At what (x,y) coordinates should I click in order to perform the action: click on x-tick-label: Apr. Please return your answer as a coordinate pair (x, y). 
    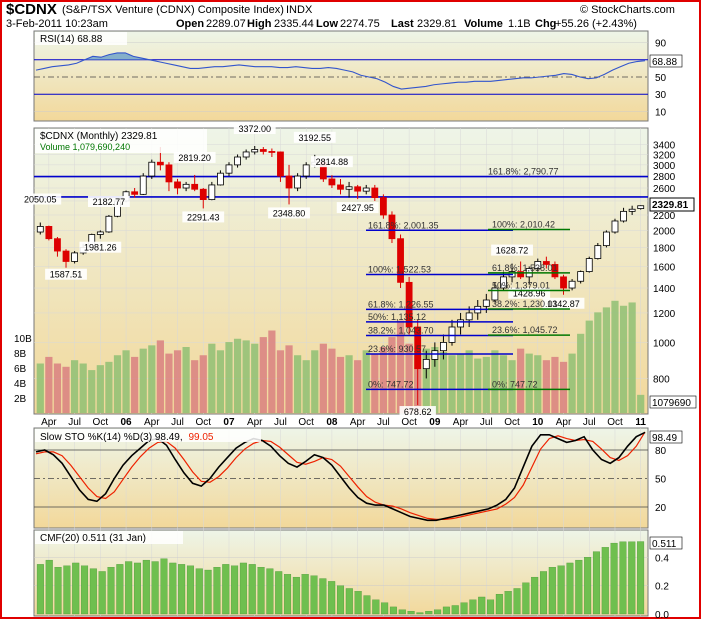
    Looking at the image, I should click on (564, 422).